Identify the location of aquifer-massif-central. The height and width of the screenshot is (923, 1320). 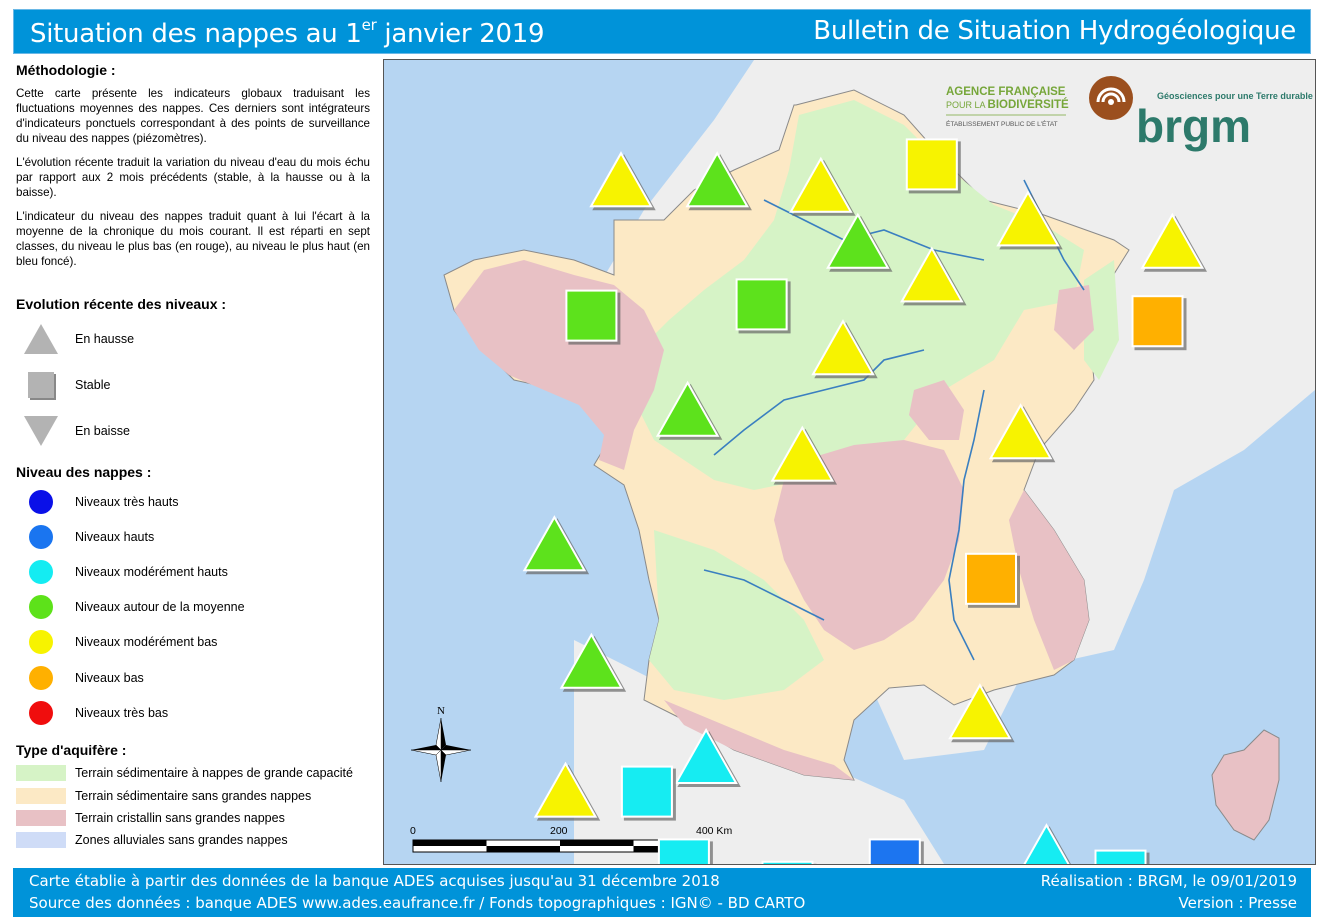
(869, 545).